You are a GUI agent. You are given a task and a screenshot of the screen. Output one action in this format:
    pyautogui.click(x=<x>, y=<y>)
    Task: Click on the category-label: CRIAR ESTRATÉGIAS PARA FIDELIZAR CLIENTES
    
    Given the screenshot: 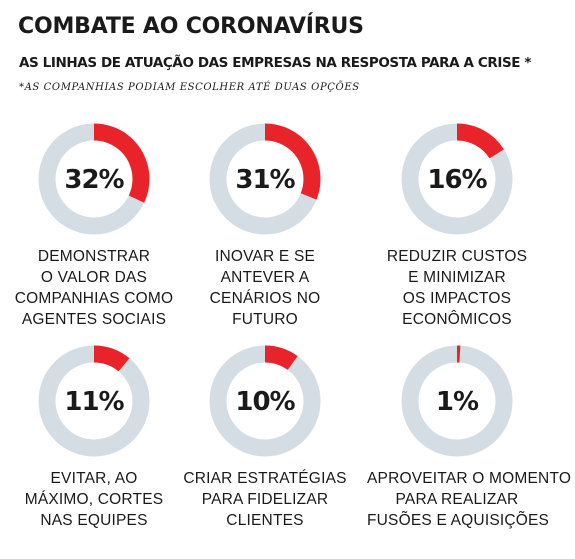 What is the action you would take?
    pyautogui.click(x=265, y=499)
    